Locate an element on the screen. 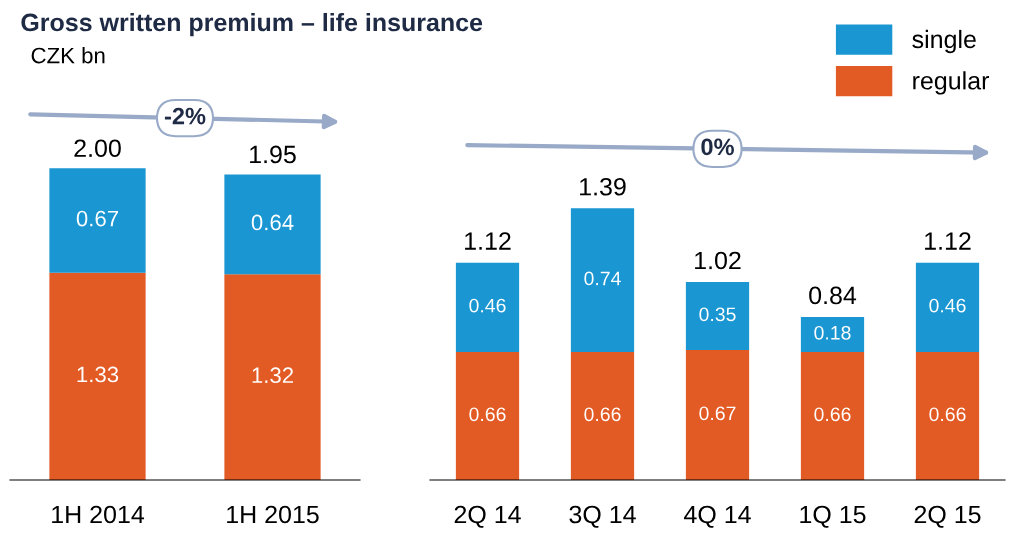 Image resolution: width=1017 pixels, height=547 pixels. x-tick-label: 1Q 15 is located at coordinates (833, 516).